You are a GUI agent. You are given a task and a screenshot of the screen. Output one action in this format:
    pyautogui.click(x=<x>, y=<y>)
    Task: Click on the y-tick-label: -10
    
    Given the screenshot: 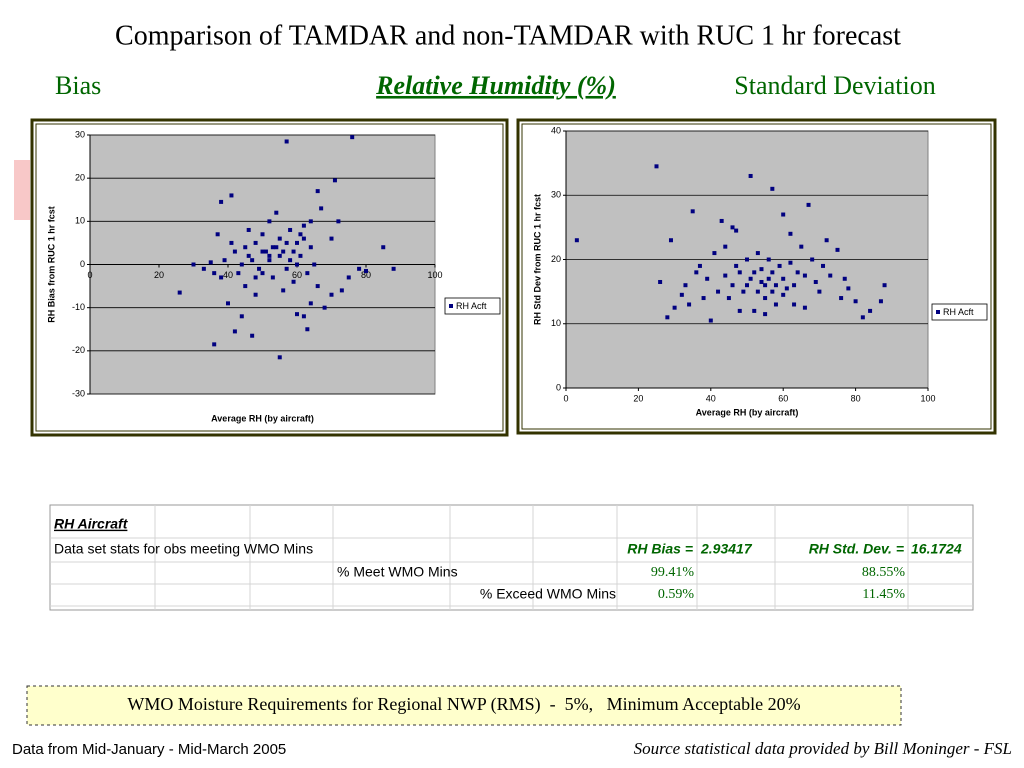 What is the action you would take?
    pyautogui.click(x=78, y=307)
    